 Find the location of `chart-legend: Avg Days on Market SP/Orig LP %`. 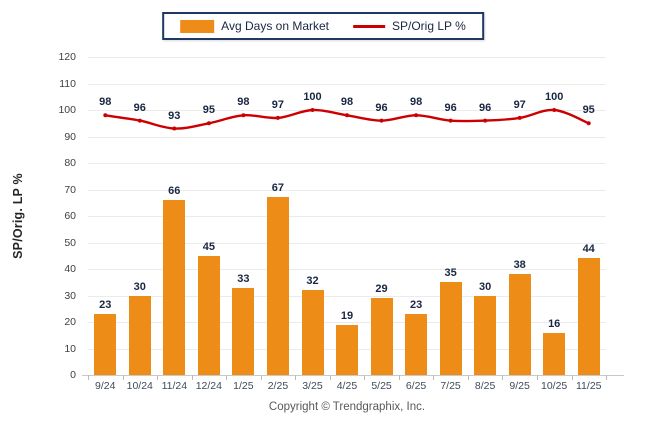

chart-legend: Avg Days on Market SP/Orig LP % is located at coordinates (323, 26).